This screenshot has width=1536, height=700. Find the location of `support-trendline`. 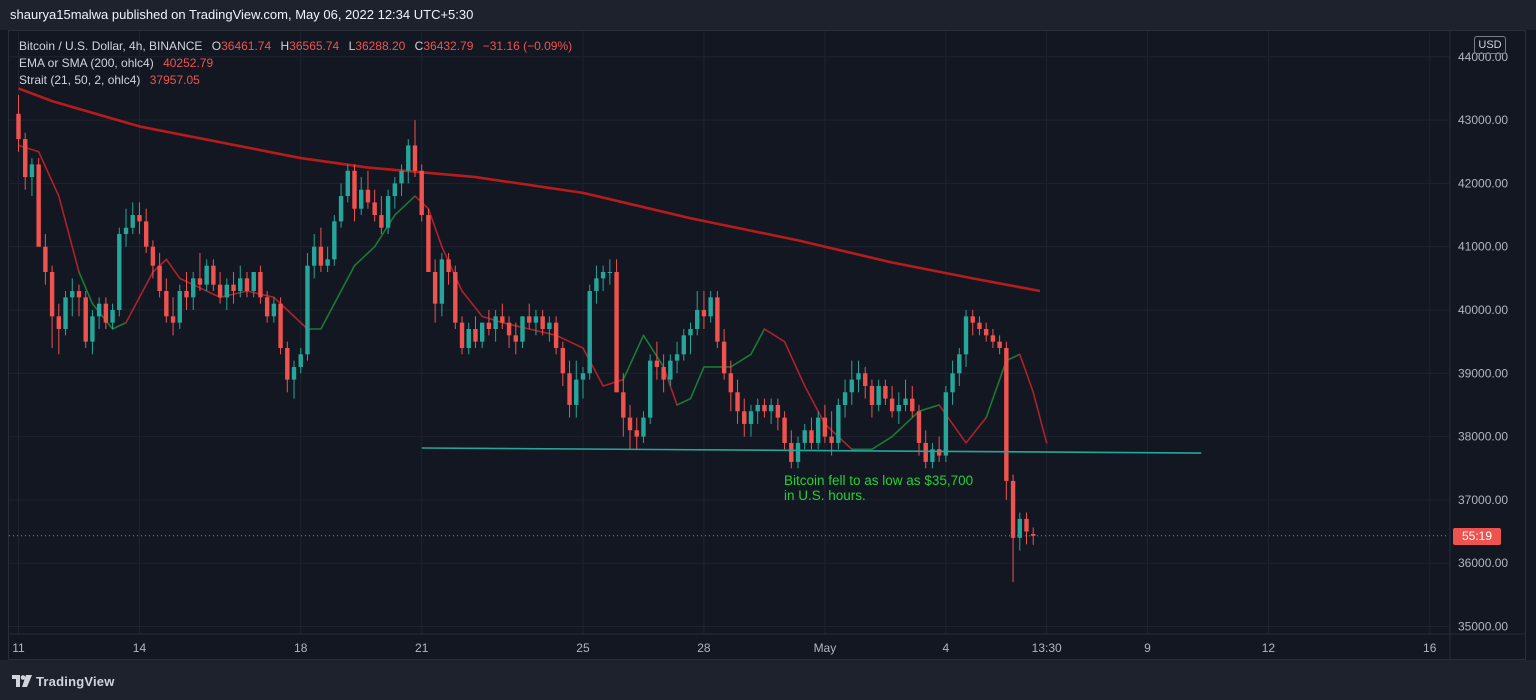

support-trendline is located at coordinates (811, 450).